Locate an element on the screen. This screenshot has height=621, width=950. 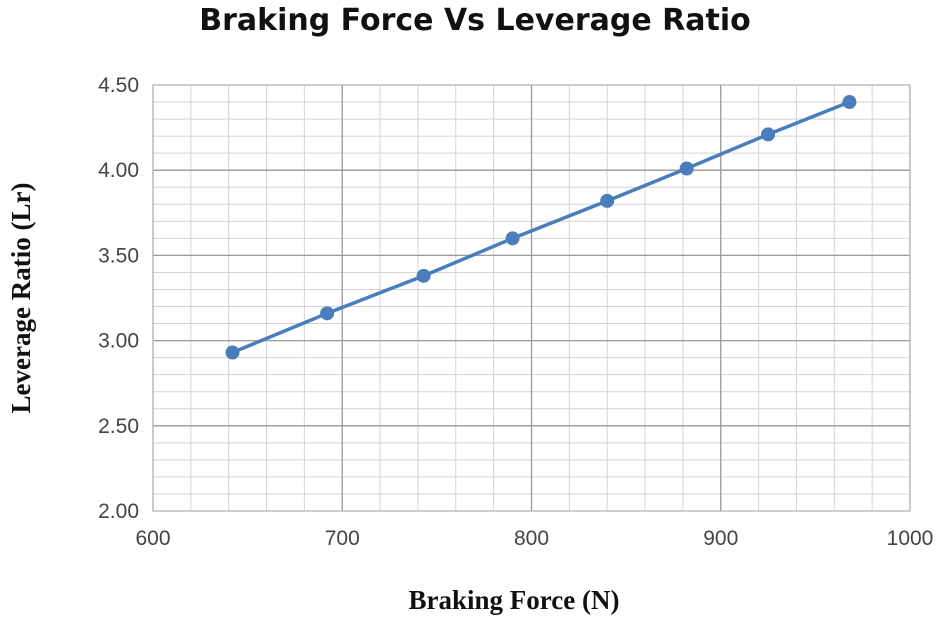
y-tick-label: 4.00 is located at coordinates (118, 170).